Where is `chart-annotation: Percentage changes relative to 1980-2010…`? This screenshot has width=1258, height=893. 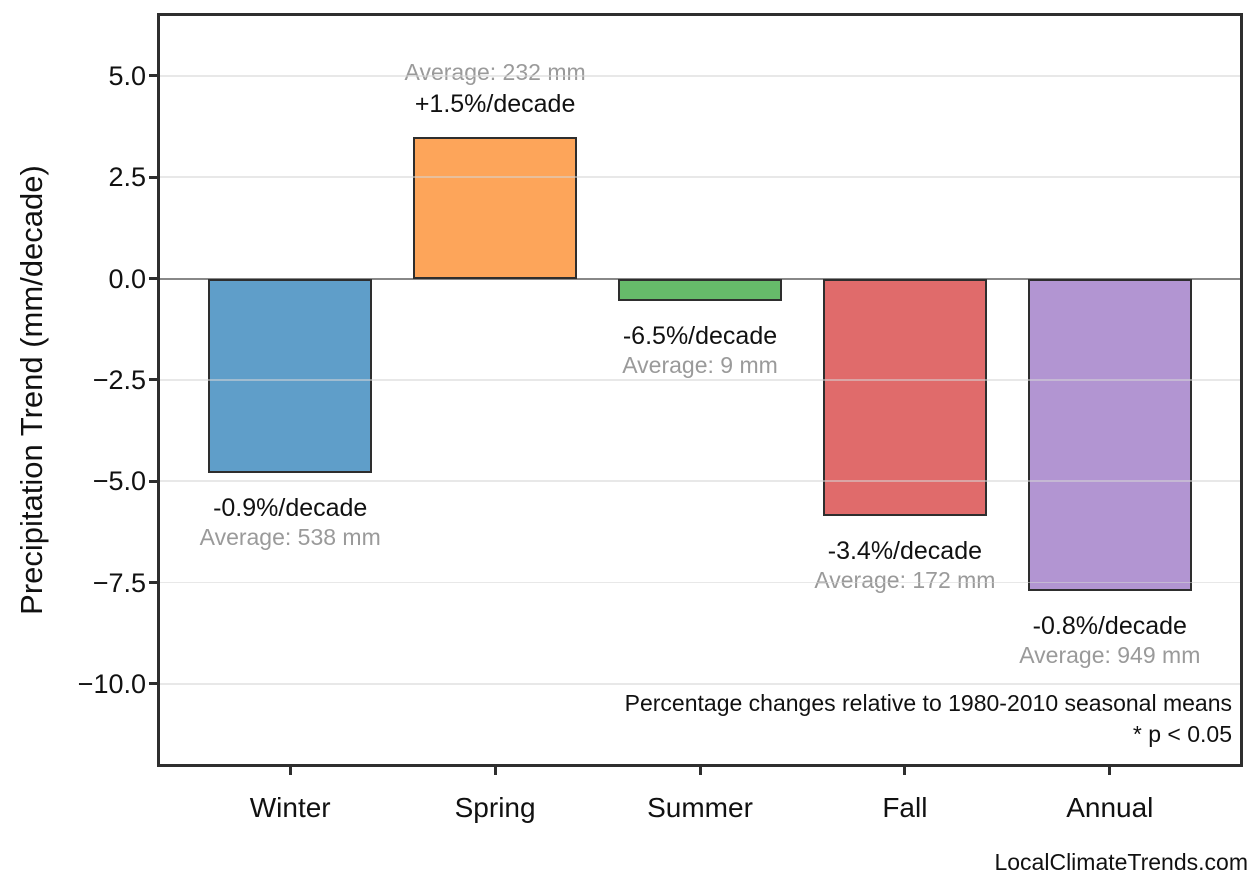
chart-annotation: Percentage changes relative to 1980-2010… is located at coordinates (928, 719).